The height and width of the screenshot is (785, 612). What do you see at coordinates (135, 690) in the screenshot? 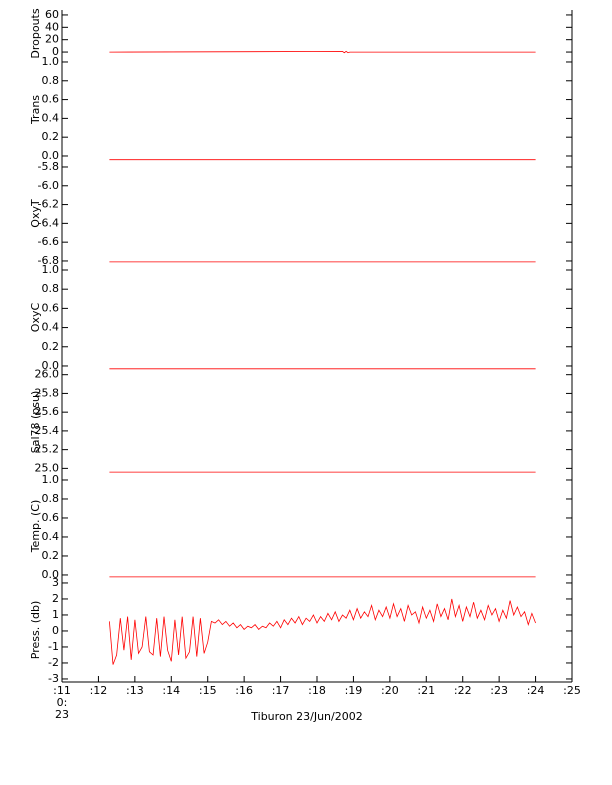
I see `x-tick-label: :13` at bounding box center [135, 690].